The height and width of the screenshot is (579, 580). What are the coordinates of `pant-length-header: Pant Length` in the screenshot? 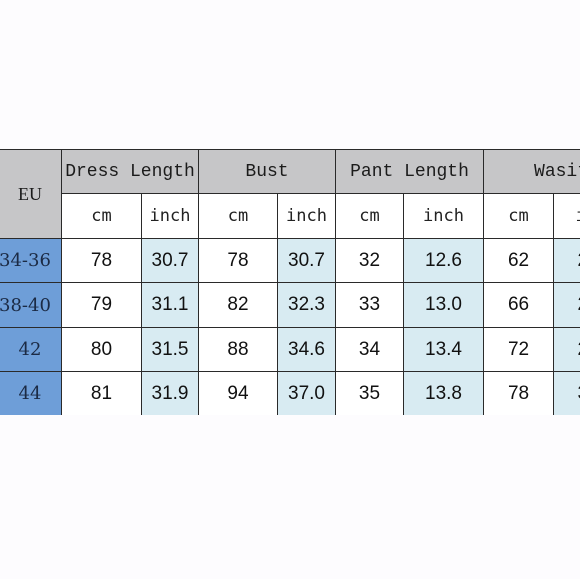 It's located at (409, 171).